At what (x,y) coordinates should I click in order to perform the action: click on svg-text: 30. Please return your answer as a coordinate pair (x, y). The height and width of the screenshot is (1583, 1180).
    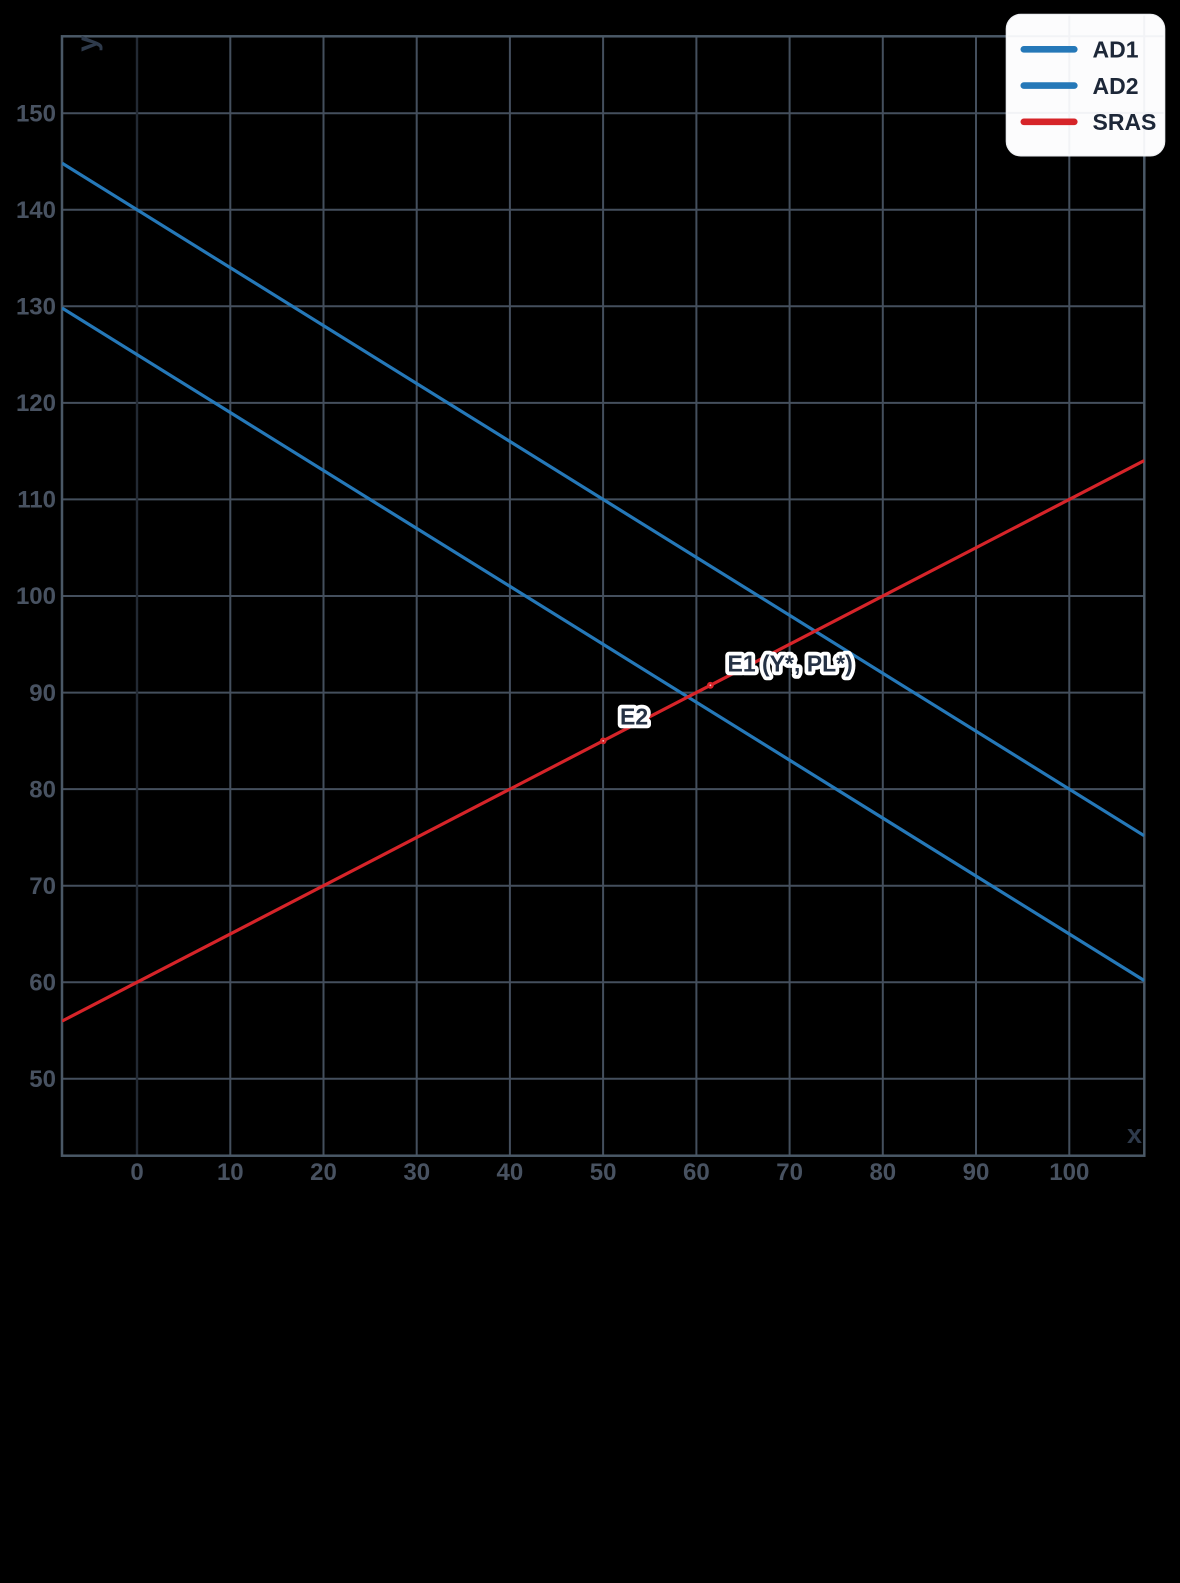
    Looking at the image, I should click on (416, 1172).